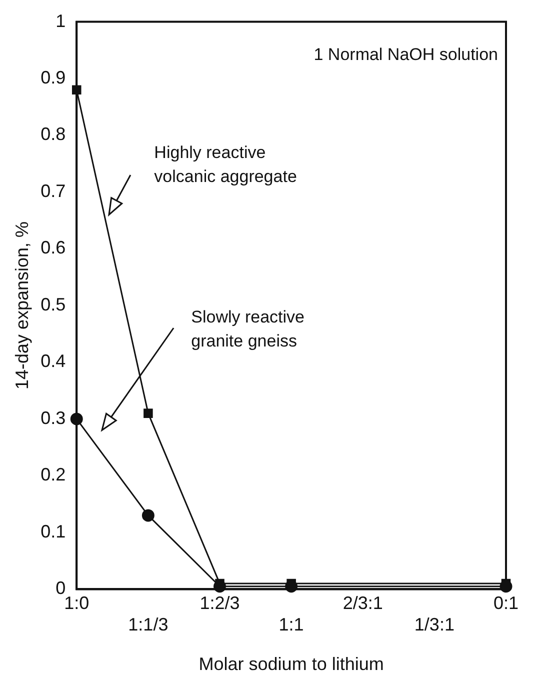 This screenshot has height=691, width=542. I want to click on x-tick-label: 1:0, so click(77, 602).